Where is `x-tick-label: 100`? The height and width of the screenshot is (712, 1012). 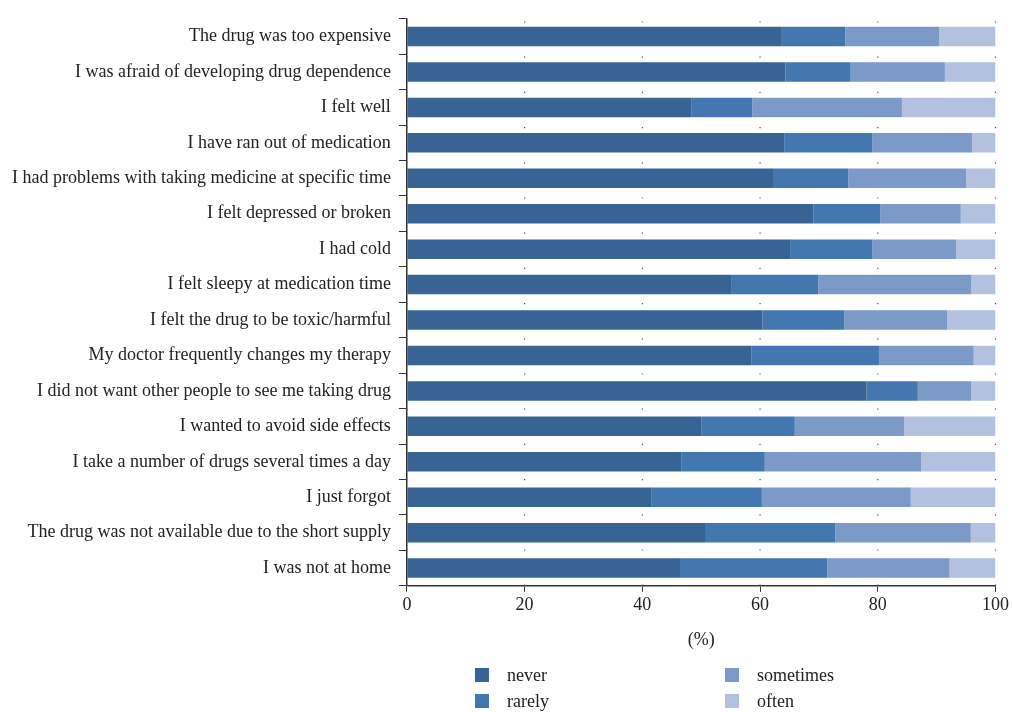 x-tick-label: 100 is located at coordinates (995, 604).